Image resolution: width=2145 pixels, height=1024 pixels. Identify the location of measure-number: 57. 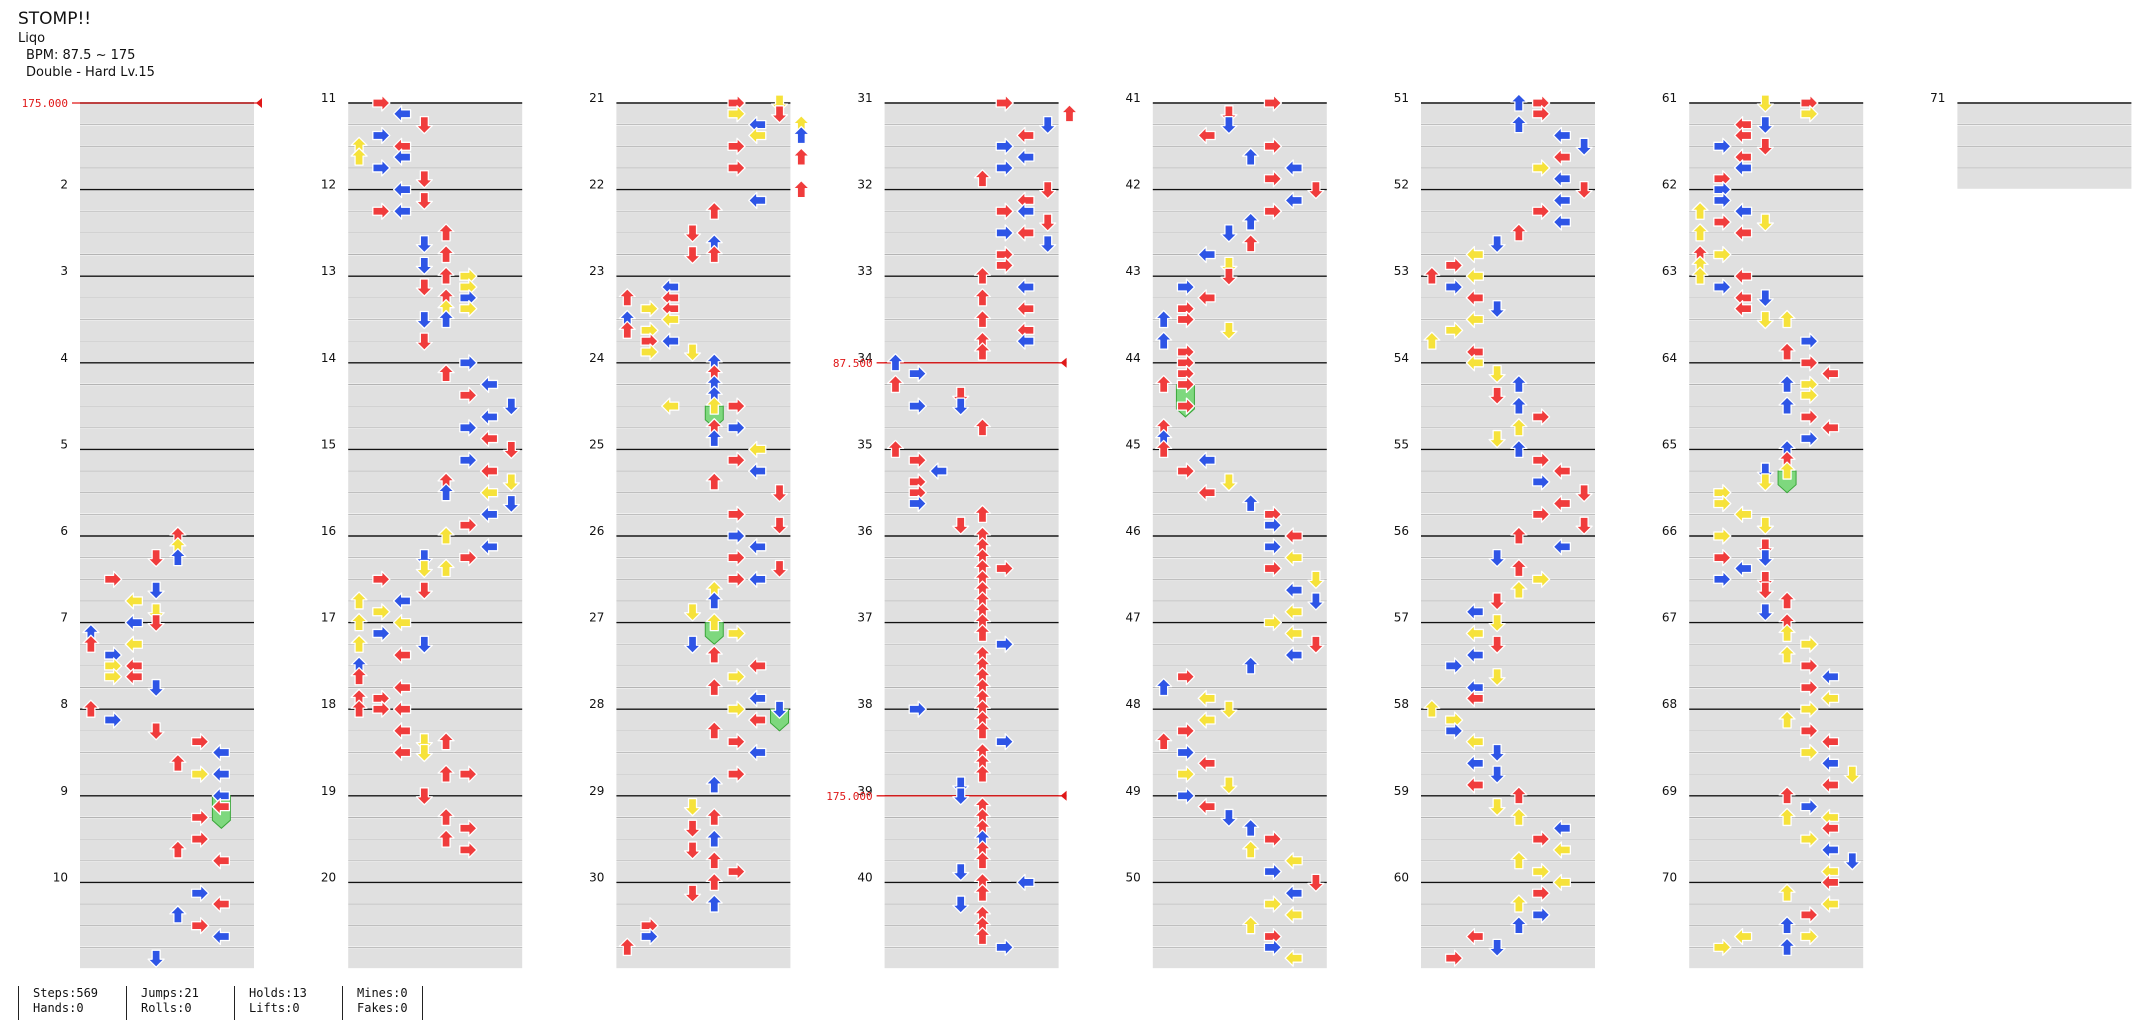
(1401, 618).